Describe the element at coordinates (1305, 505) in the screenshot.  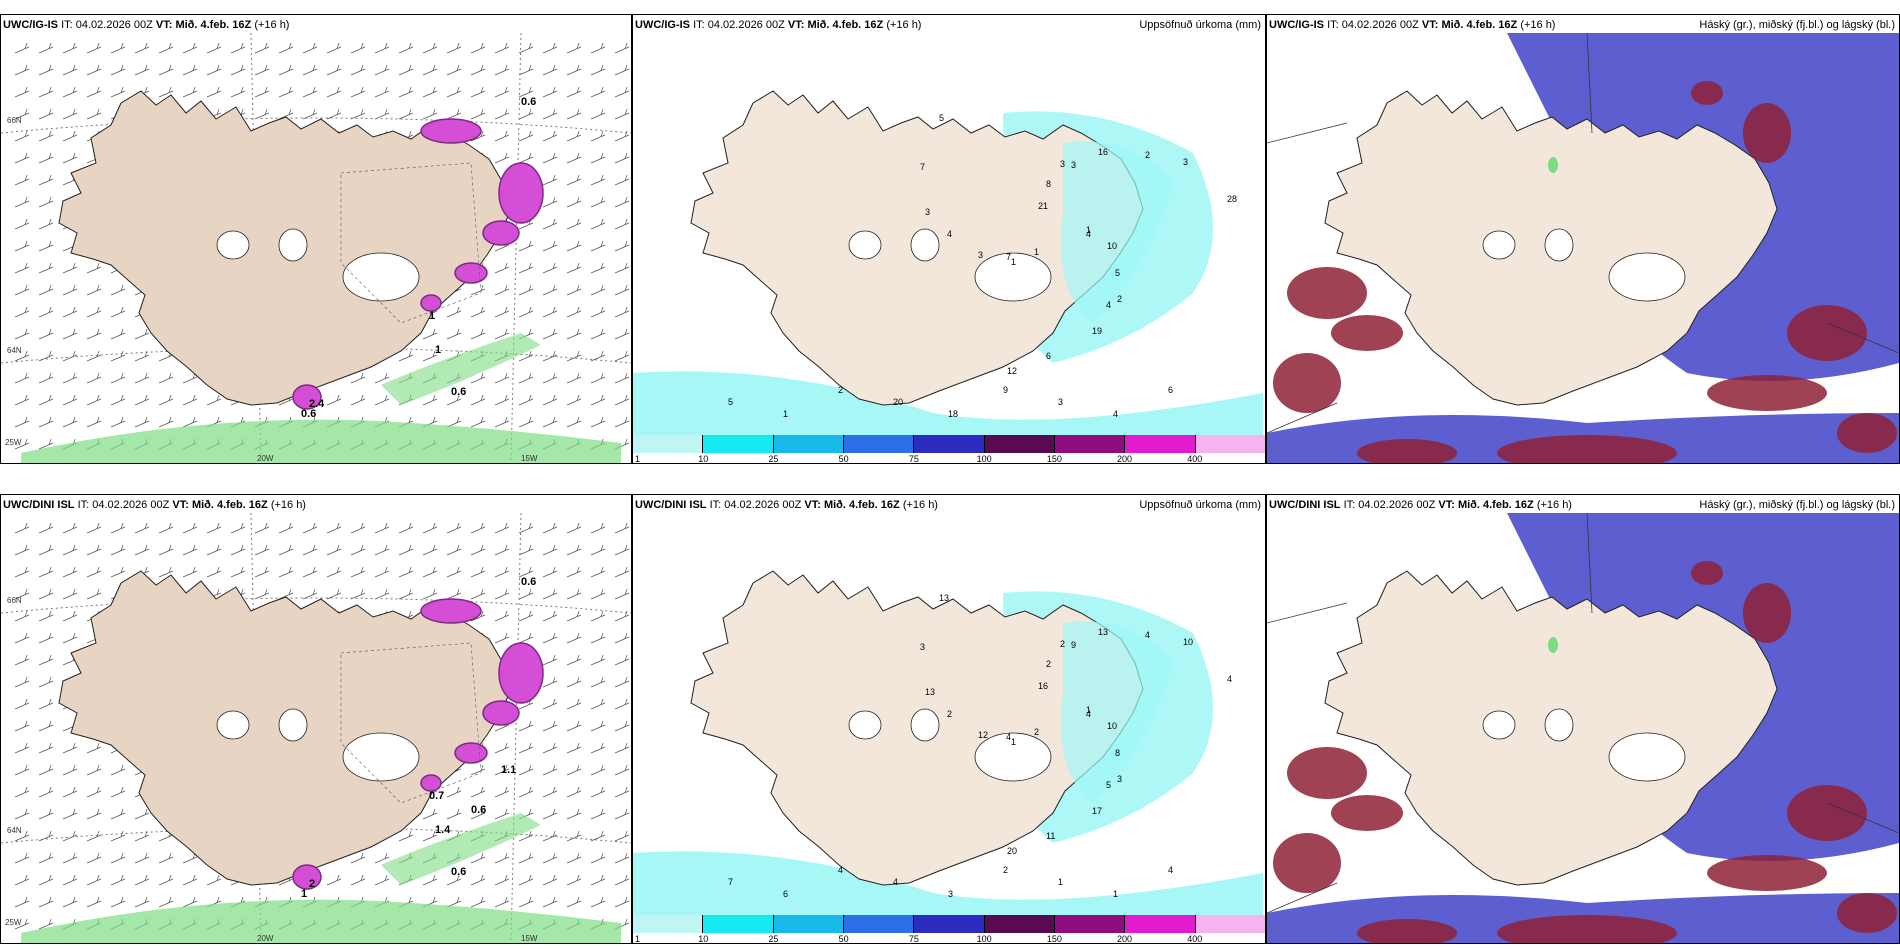
I see `model-name: UWC/DINI ISL` at that location.